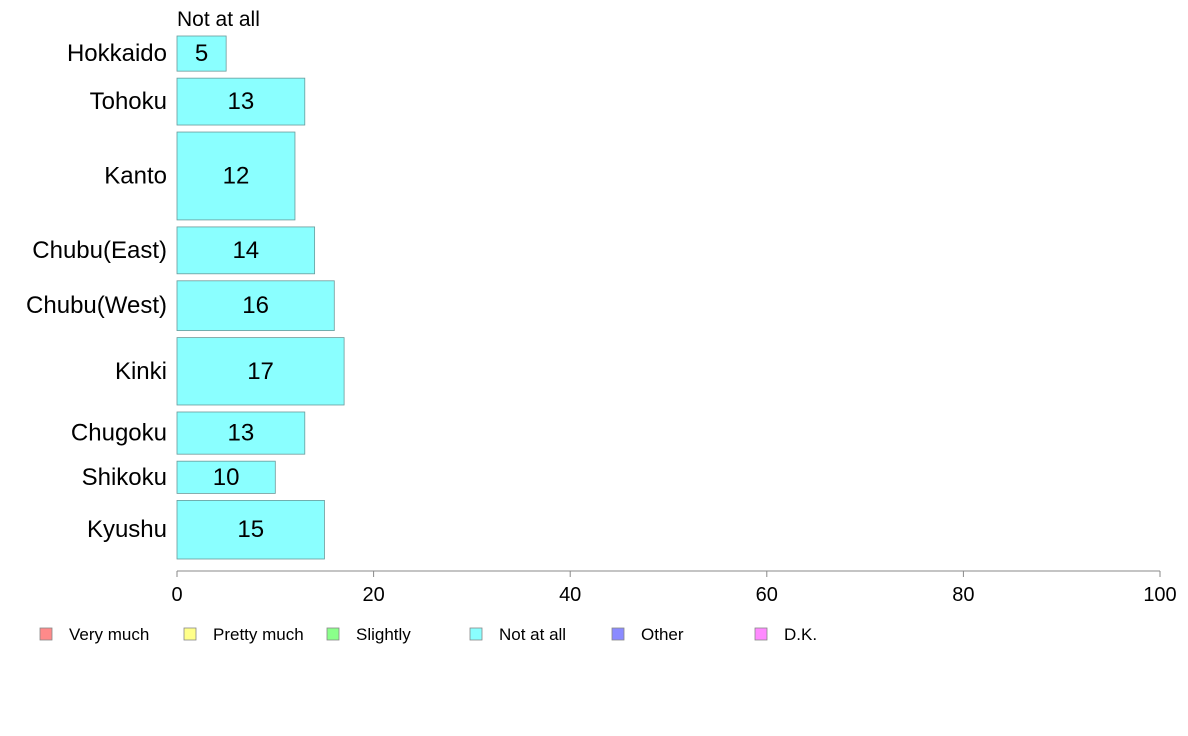  What do you see at coordinates (128, 101) in the screenshot?
I see `category-label: Tohoku` at bounding box center [128, 101].